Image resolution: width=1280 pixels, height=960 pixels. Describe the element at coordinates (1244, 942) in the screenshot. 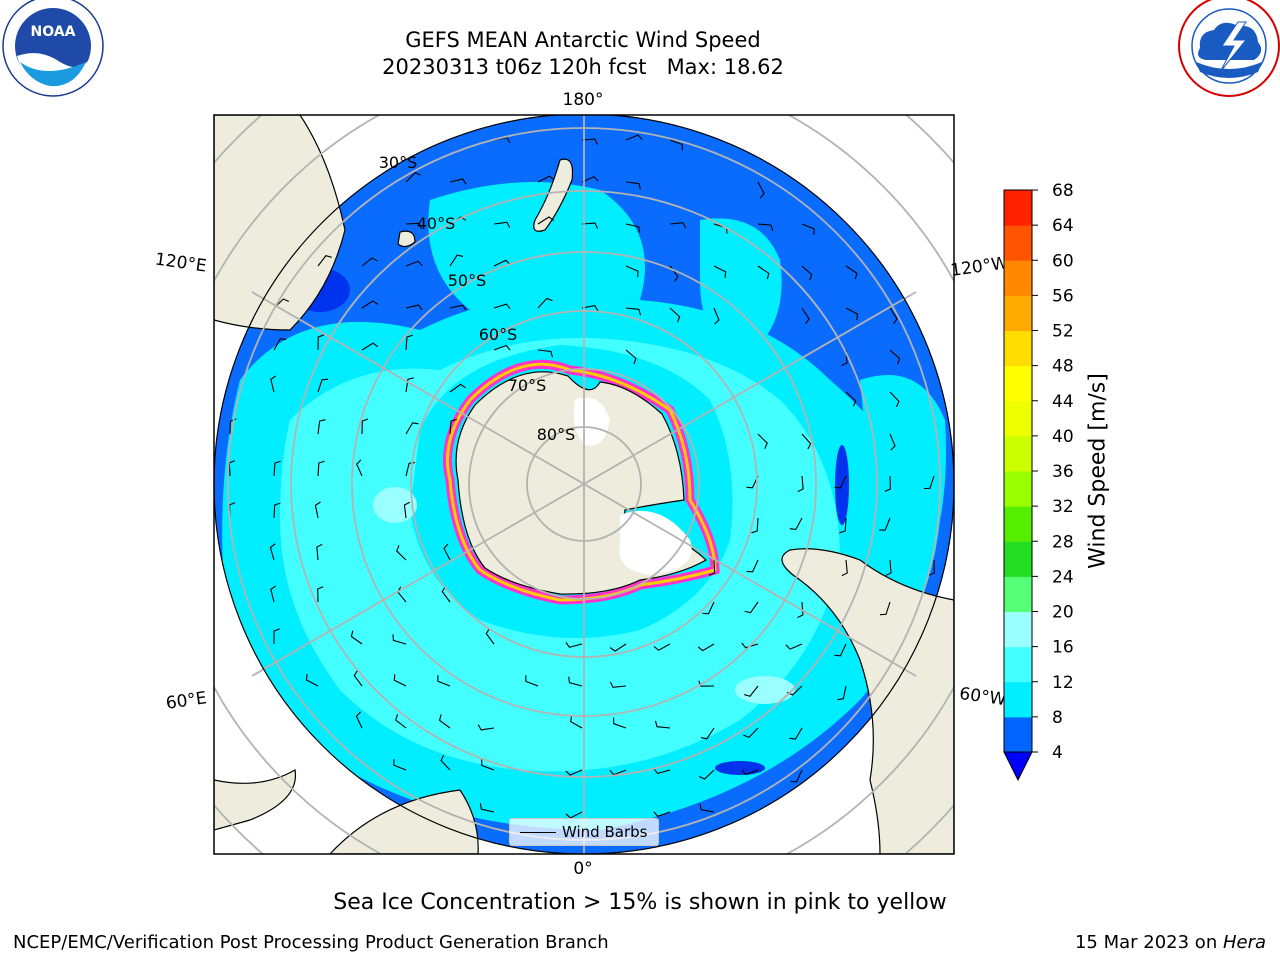

I see `footer-machine: Hera` at that location.